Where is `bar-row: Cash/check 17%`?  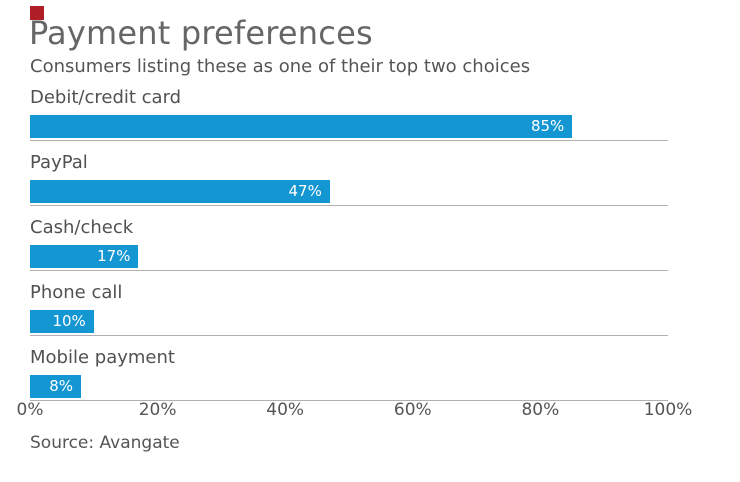 bar-row: Cash/check 17% is located at coordinates (370, 249).